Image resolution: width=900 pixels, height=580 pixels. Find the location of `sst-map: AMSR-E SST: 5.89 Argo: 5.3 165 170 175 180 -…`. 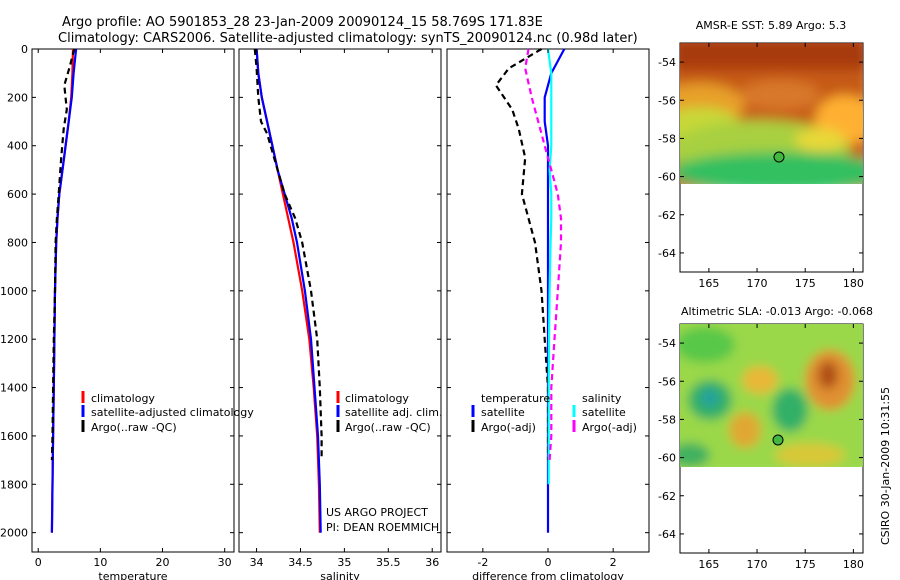

sst-map: AMSR-E SST: 5.89 Argo: 5.3 165 170 175 180 -… is located at coordinates (761, 154).